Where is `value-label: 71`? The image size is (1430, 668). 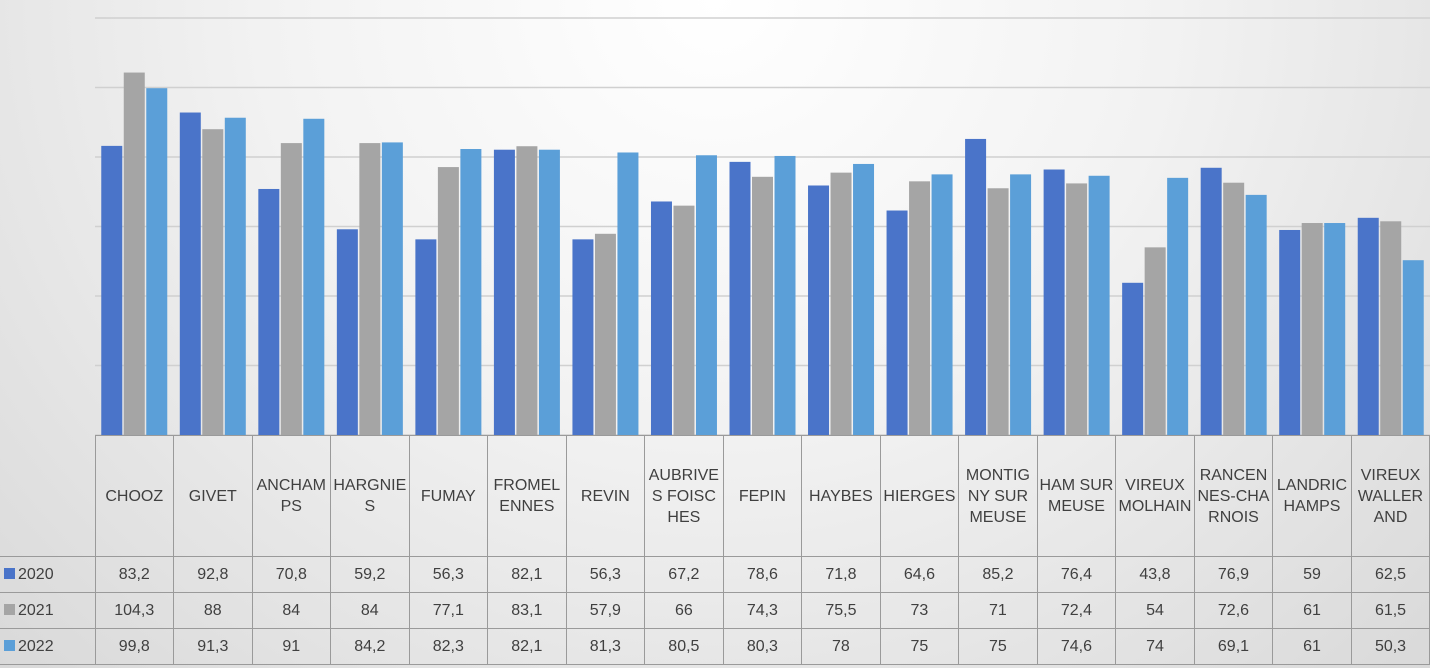 value-label: 71 is located at coordinates (998, 610).